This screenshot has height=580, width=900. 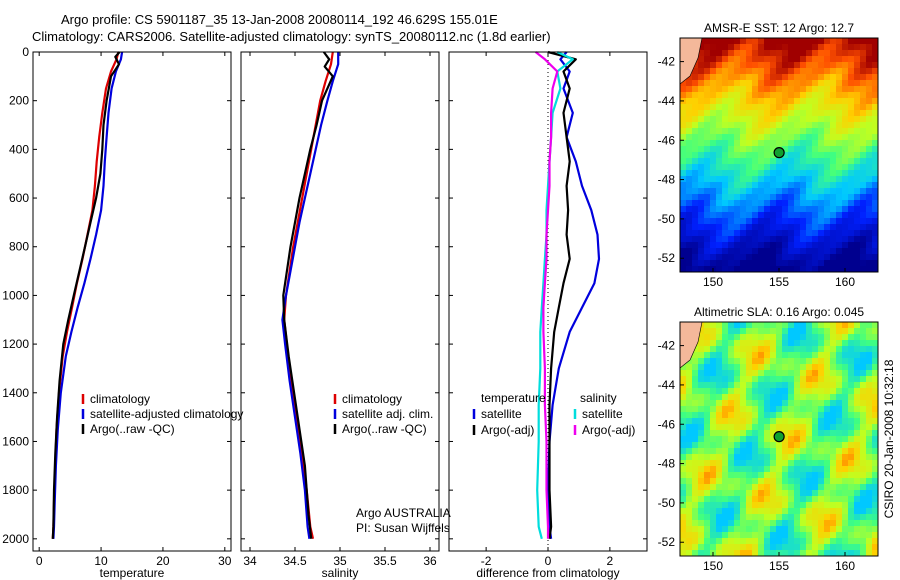 What do you see at coordinates (340, 573) in the screenshot?
I see `x-axis-label: salinity` at bounding box center [340, 573].